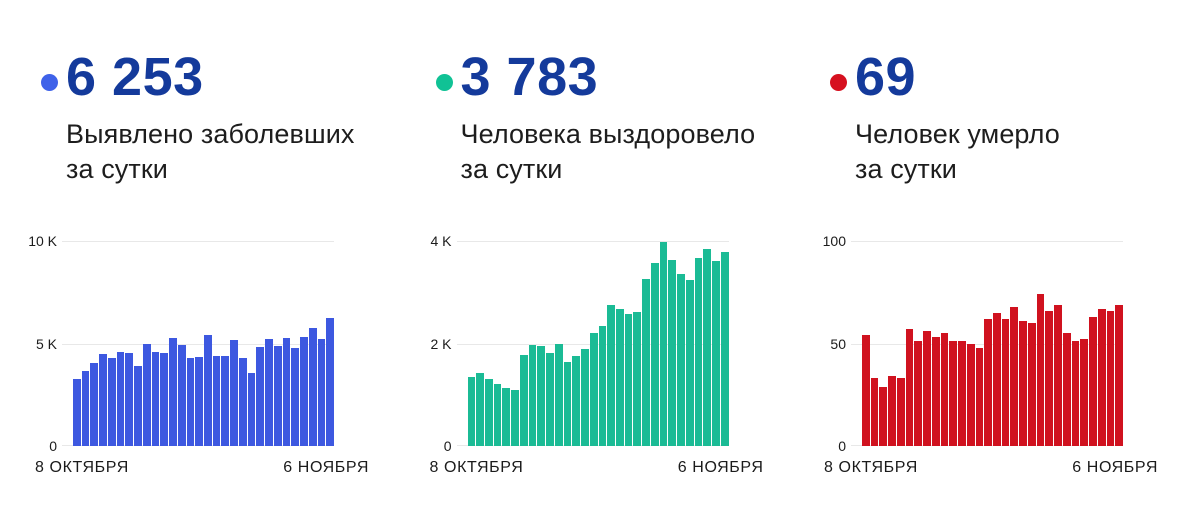 Image resolution: width=1200 pixels, height=524 pixels. I want to click on y-tick-mid: 50, so click(838, 343).